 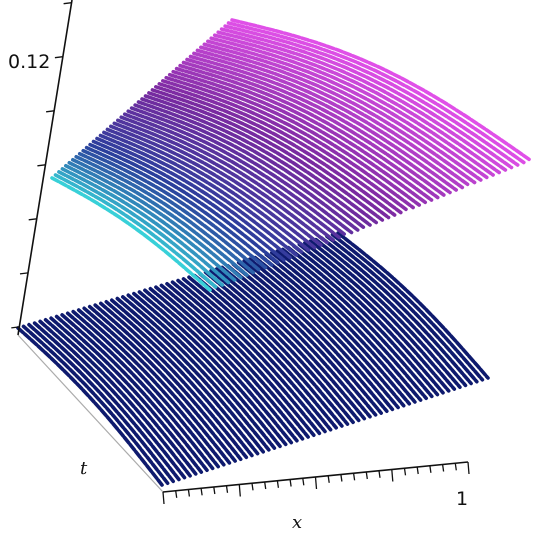 I want to click on t-axis-label: t, so click(x=84, y=468).